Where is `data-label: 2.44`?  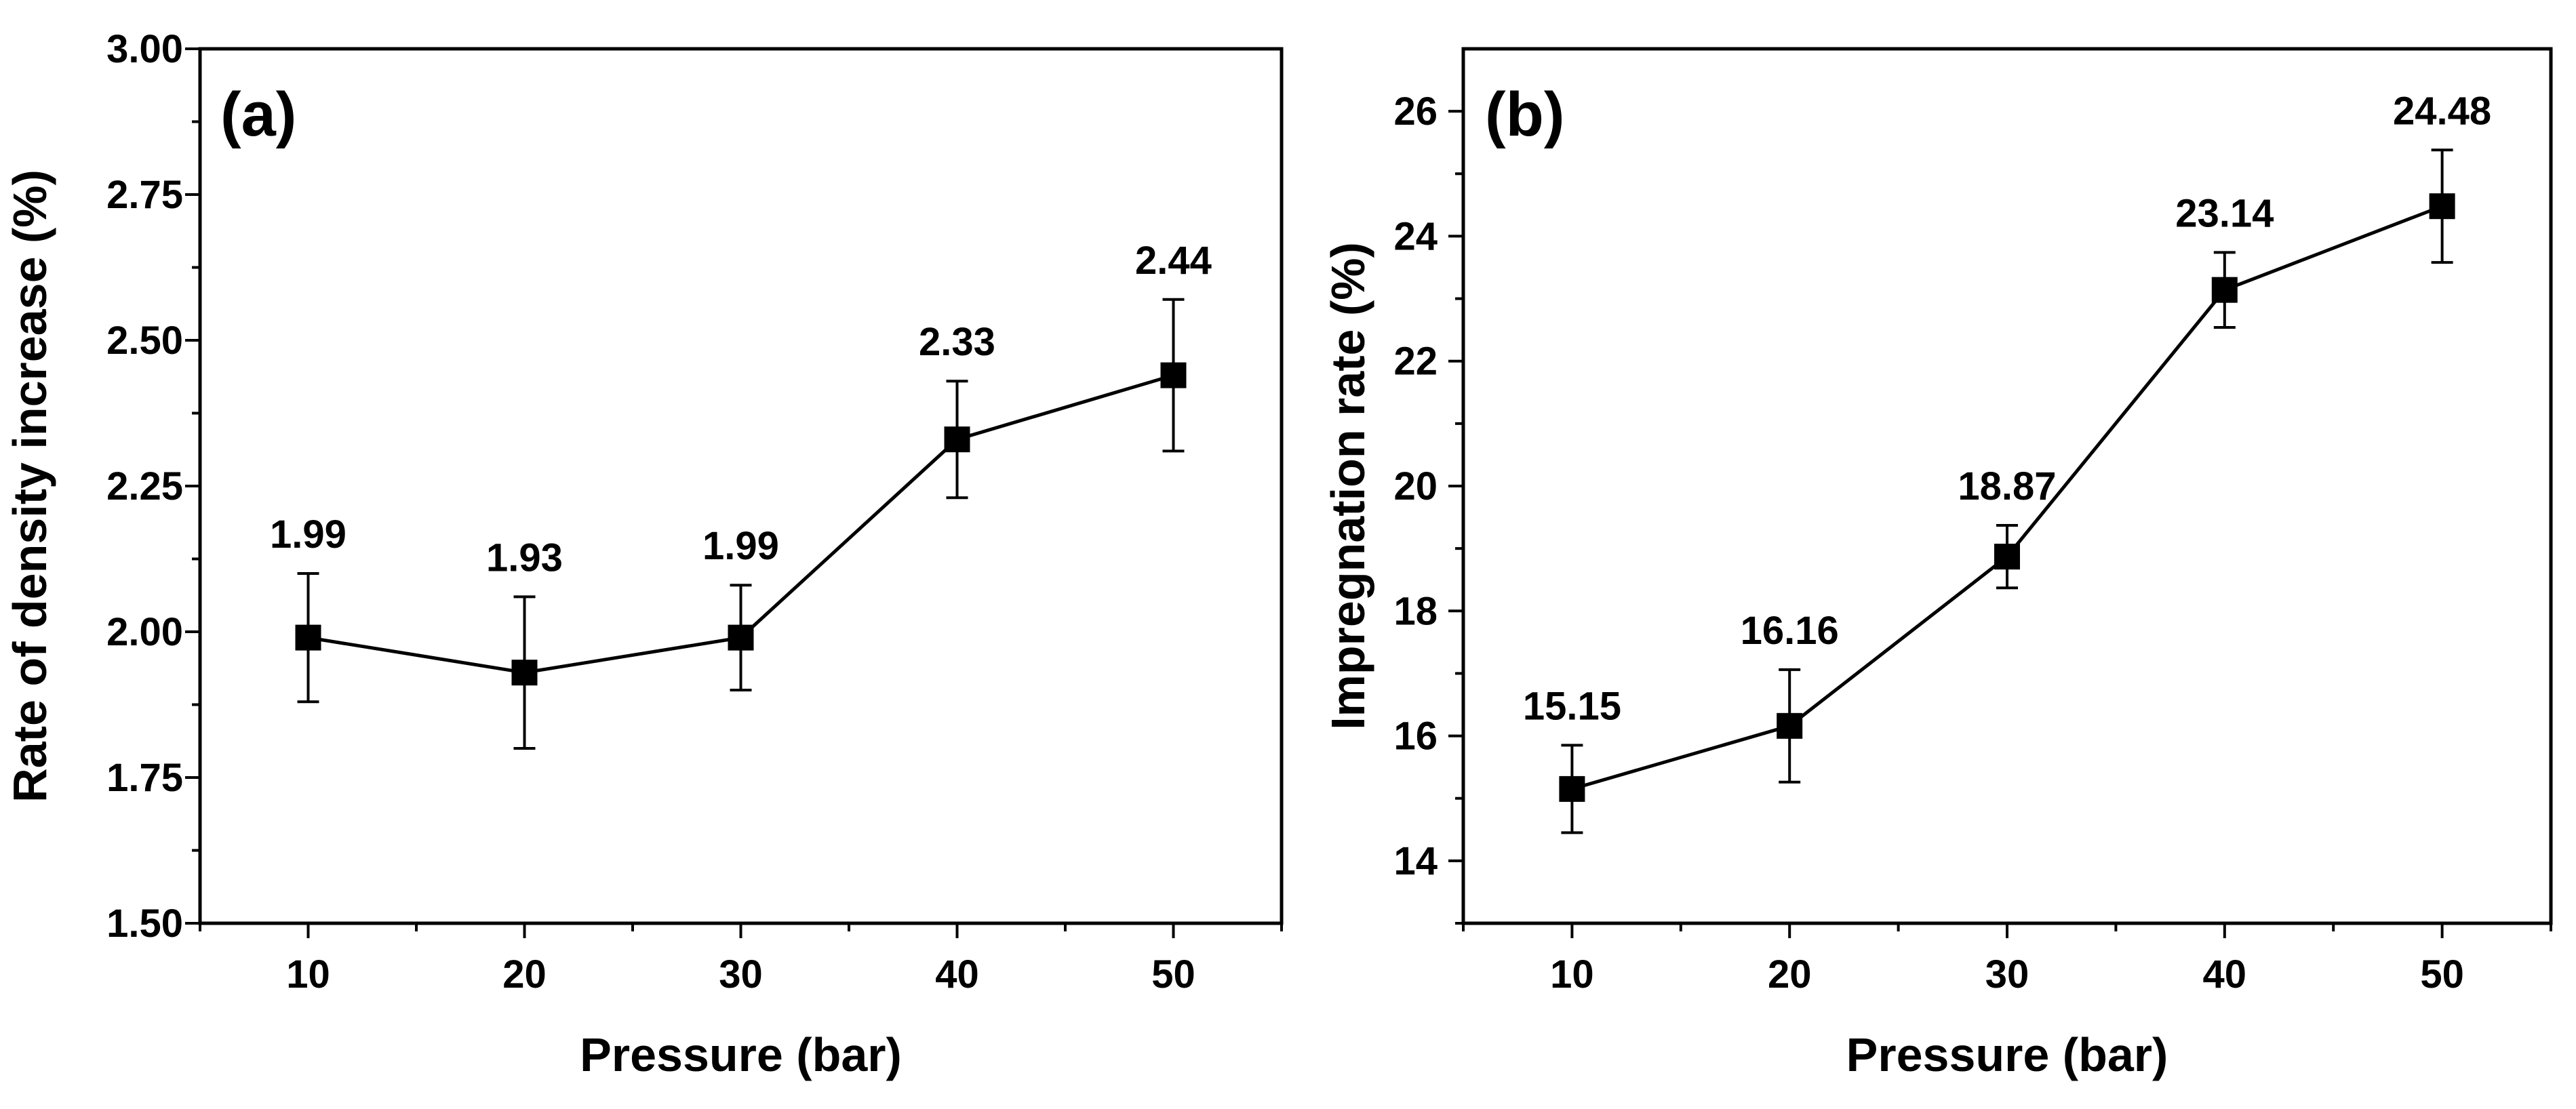 data-label: 2.44 is located at coordinates (1174, 261).